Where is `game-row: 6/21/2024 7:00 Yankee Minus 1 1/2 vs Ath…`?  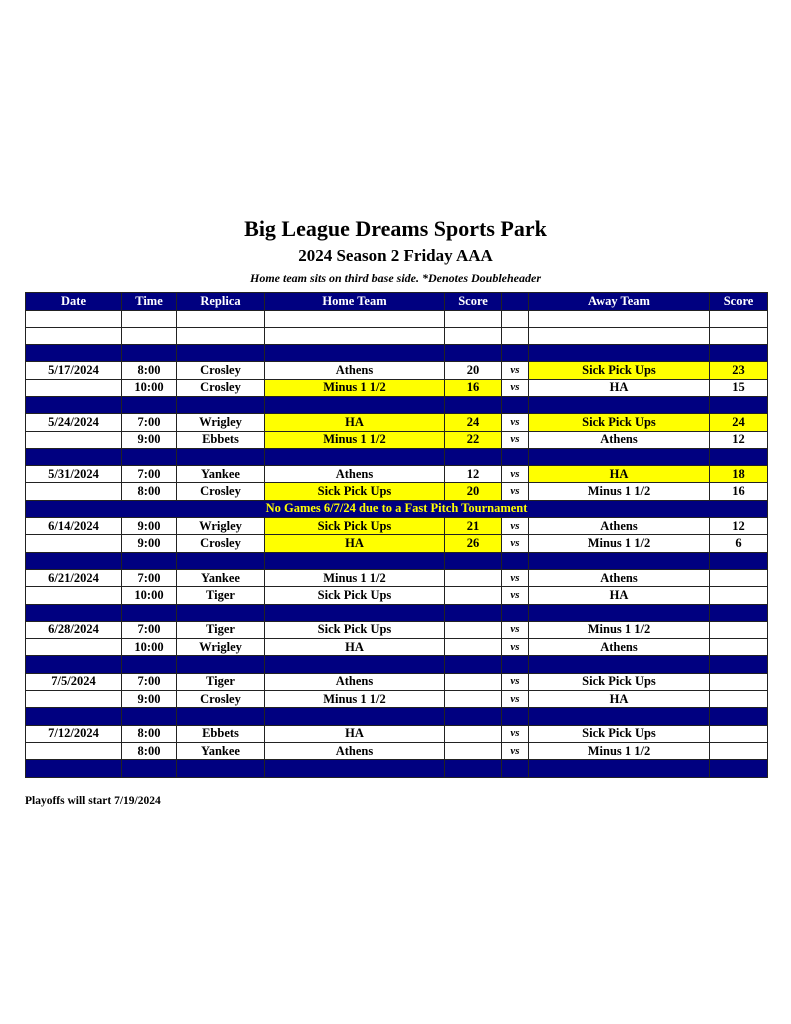 game-row: 6/21/2024 7:00 Yankee Minus 1 1/2 vs Ath… is located at coordinates (396, 578).